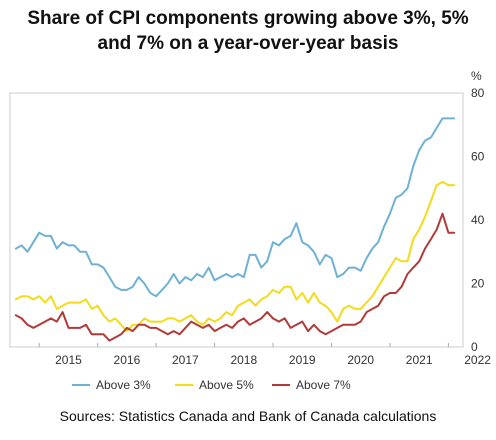 This screenshot has width=496, height=440. Describe the element at coordinates (302, 360) in the screenshot. I see `x-tick-label: 2019` at that location.